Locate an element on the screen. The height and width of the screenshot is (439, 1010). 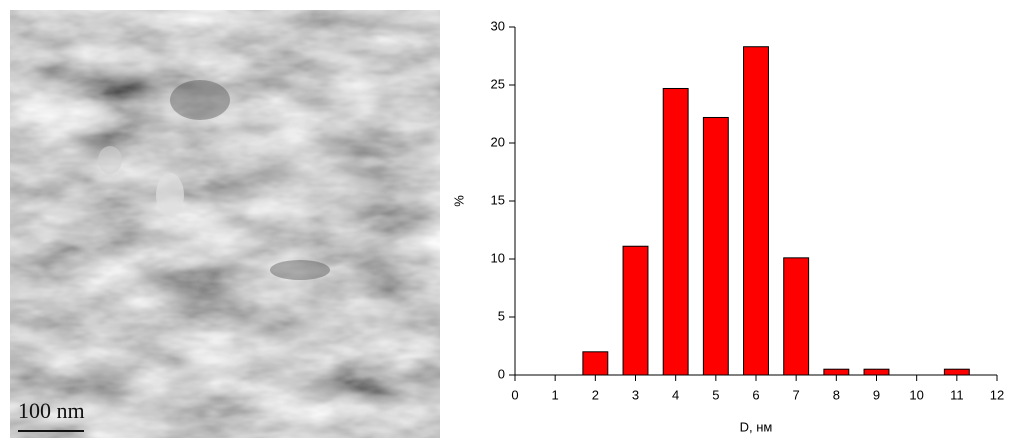
x-tick-label: 7 is located at coordinates (796, 394).